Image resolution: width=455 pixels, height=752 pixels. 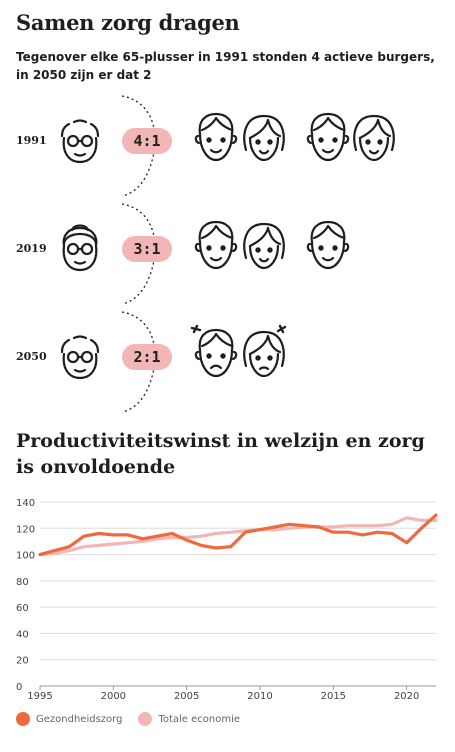 What do you see at coordinates (147, 249) in the screenshot?
I see `ratio-badge: 3:1` at bounding box center [147, 249].